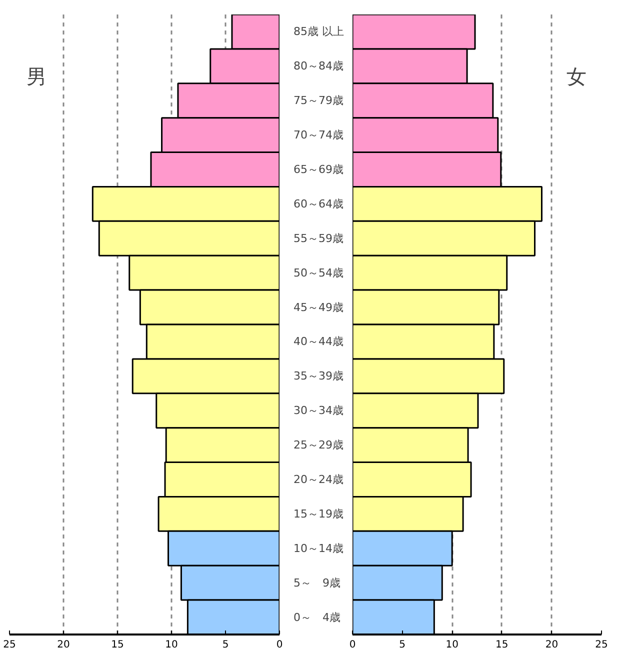 The width and height of the screenshot is (623, 658). What do you see at coordinates (576, 76) in the screenshot?
I see `text: 女` at bounding box center [576, 76].